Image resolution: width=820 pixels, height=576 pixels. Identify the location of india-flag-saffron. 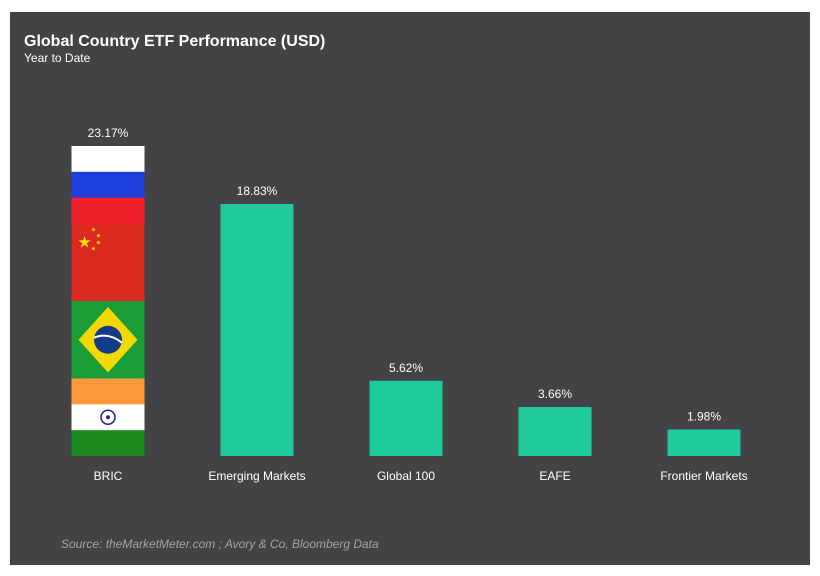
(108, 392).